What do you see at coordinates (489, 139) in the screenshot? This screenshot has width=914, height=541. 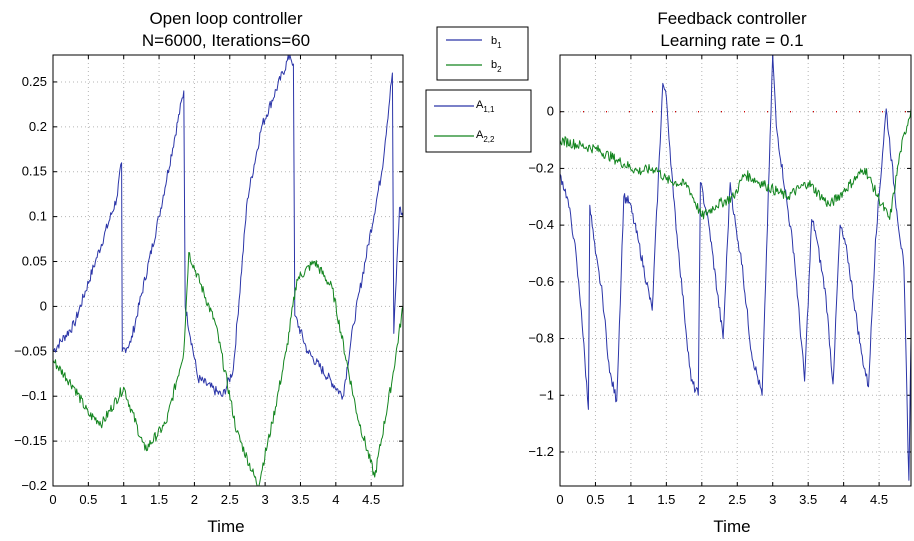 I see `legend-a22-sub: 2,2` at bounding box center [489, 139].